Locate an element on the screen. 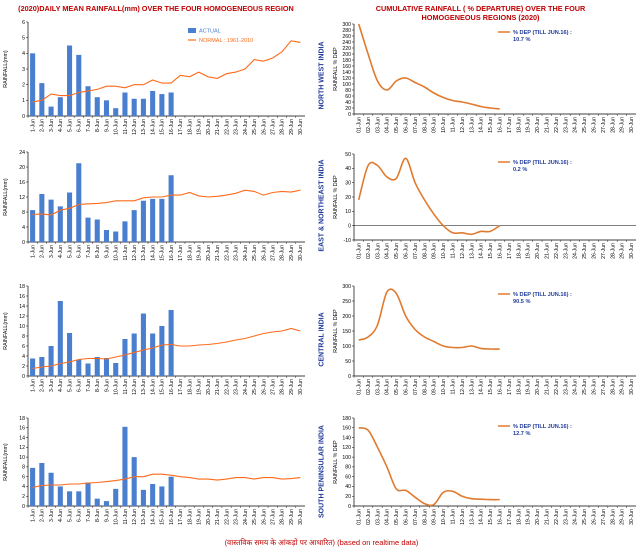  x-tick-label: 01-Jun is located at coordinates (360, 517).